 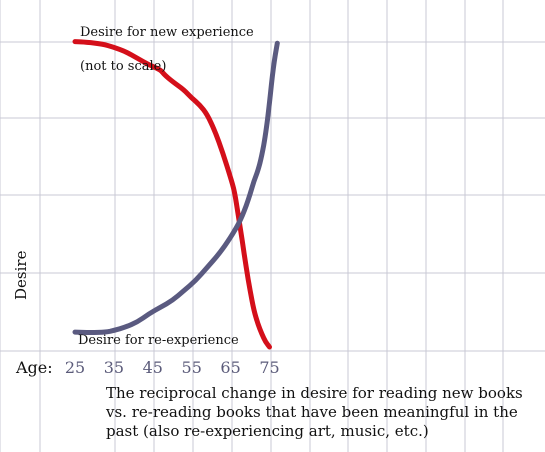 What do you see at coordinates (123, 66) in the screenshot?
I see `scale-note: (not to scale)` at bounding box center [123, 66].